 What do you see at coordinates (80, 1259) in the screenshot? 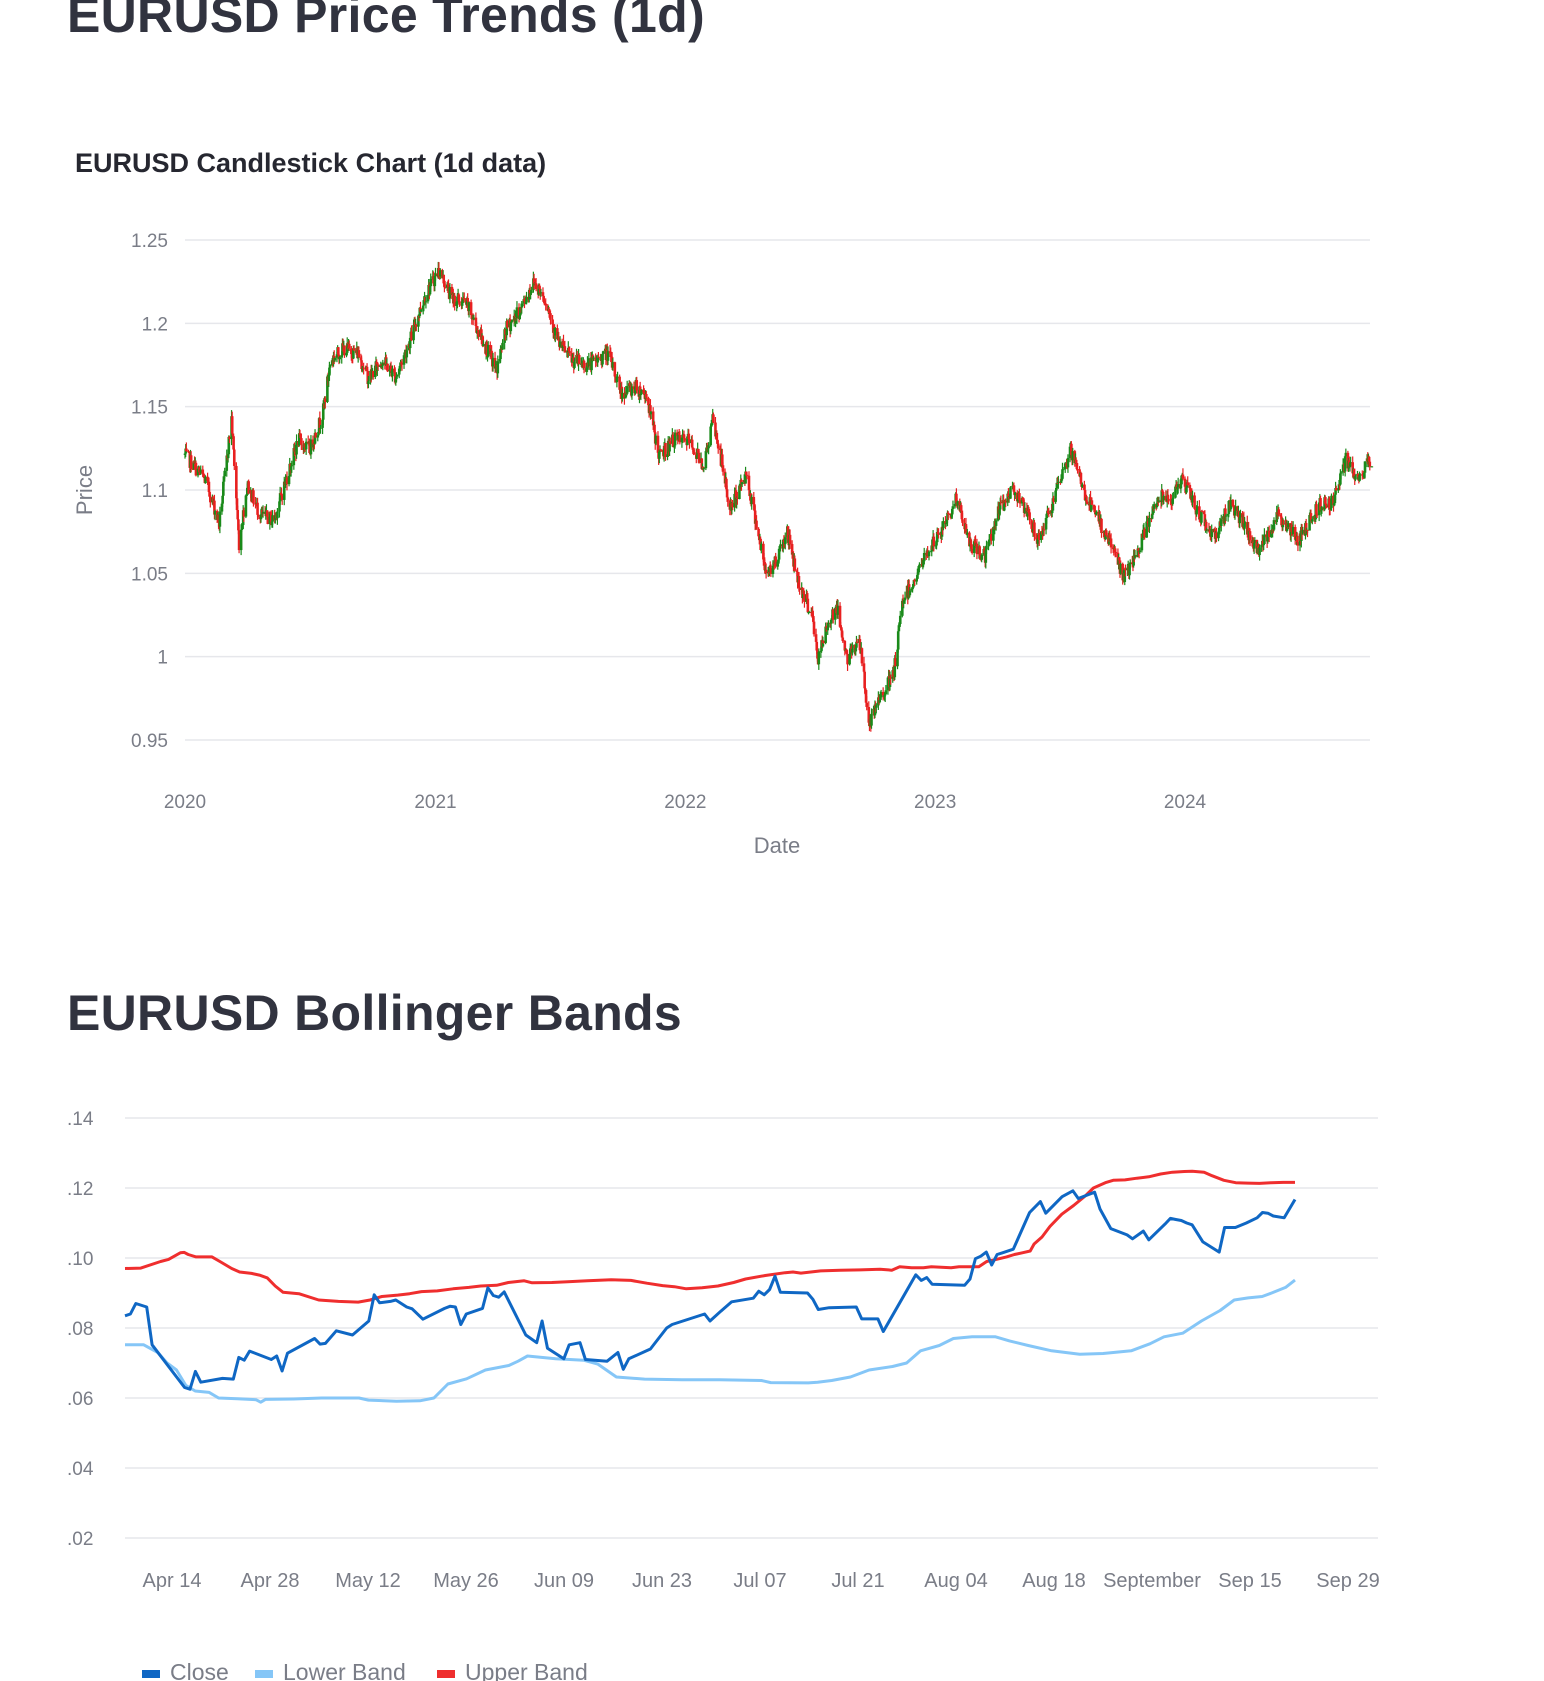
I see `y-tick-label: .10` at bounding box center [80, 1259].